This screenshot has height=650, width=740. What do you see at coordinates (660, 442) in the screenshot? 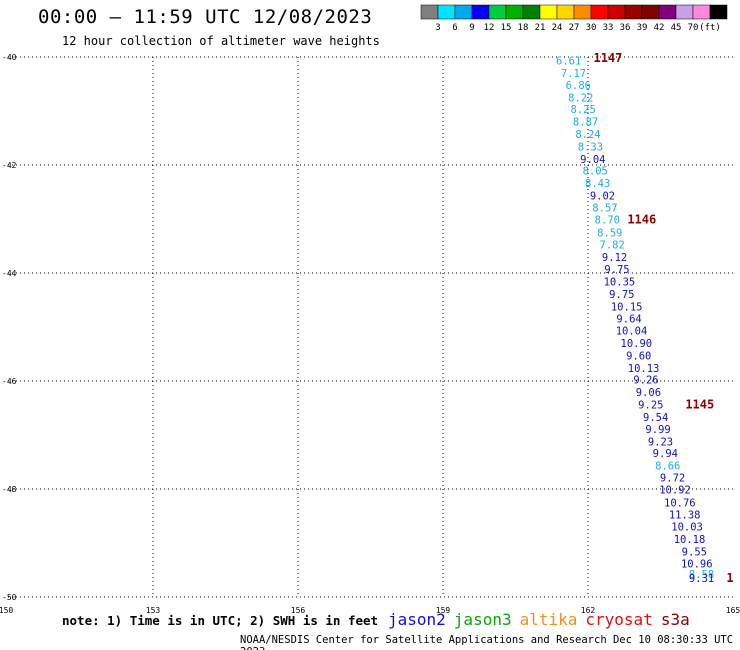
I see `swh-value-label: 9.23` at bounding box center [660, 442].